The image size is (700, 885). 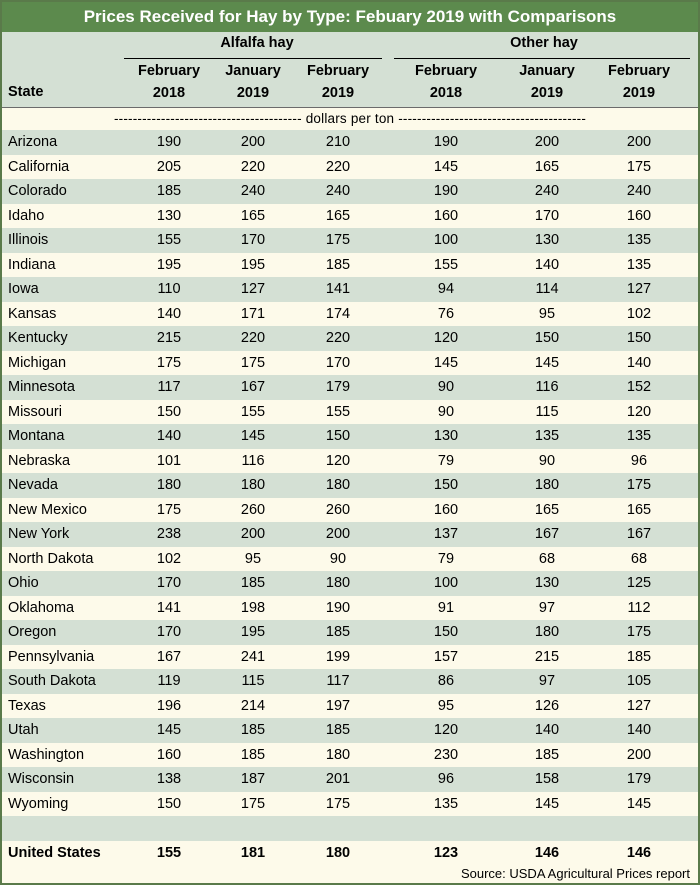 I want to click on price-cell: 117, so click(x=338, y=681).